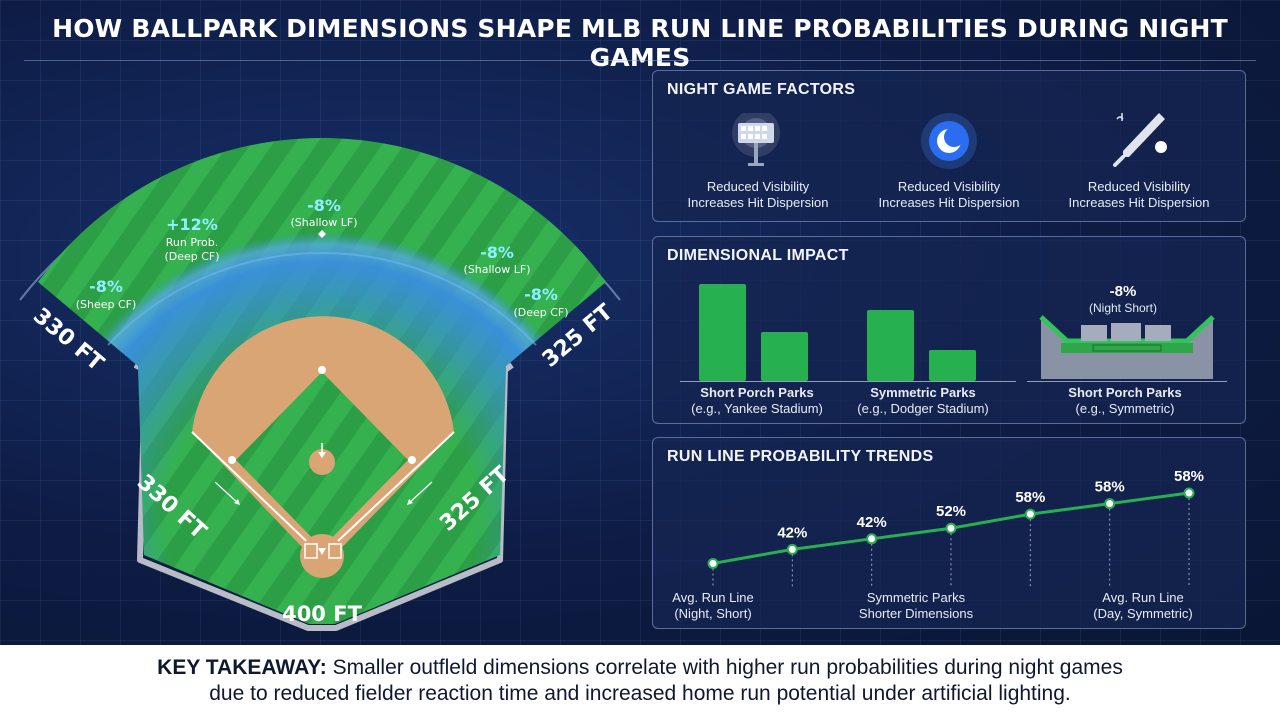 The height and width of the screenshot is (720, 1280). Describe the element at coordinates (949, 141) in the screenshot. I see `moon-icon` at that location.